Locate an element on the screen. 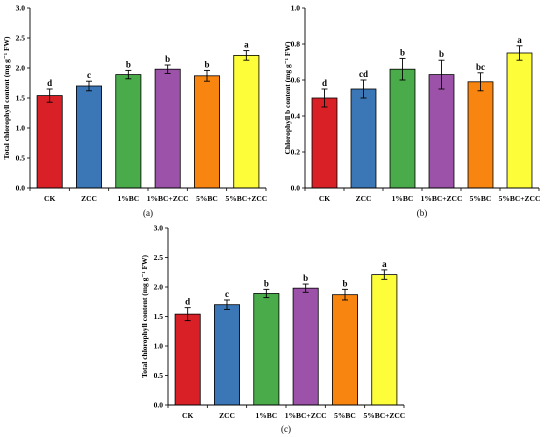 Image resolution: width=550 pixels, height=437 pixels. panel-caption: (b) is located at coordinates (422, 213).